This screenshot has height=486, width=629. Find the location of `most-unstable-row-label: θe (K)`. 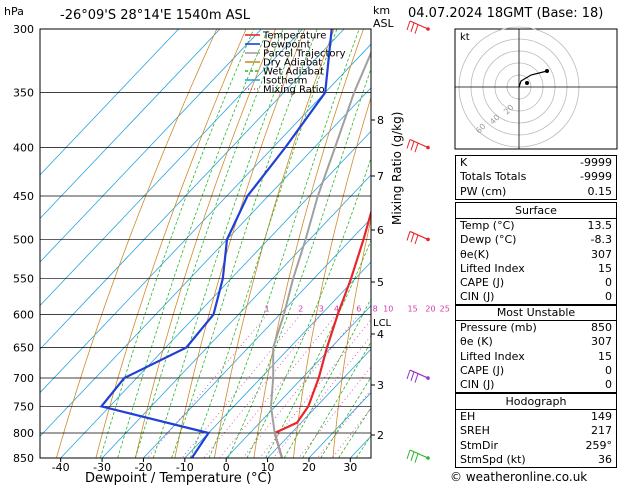

most-unstable-row-label: θe (K) is located at coordinates (476, 342).